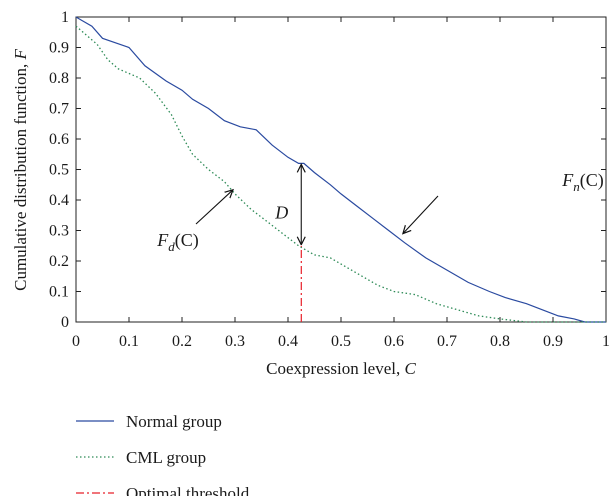  Describe the element at coordinates (59, 292) in the screenshot. I see `y-tick-label: 0.1` at that location.